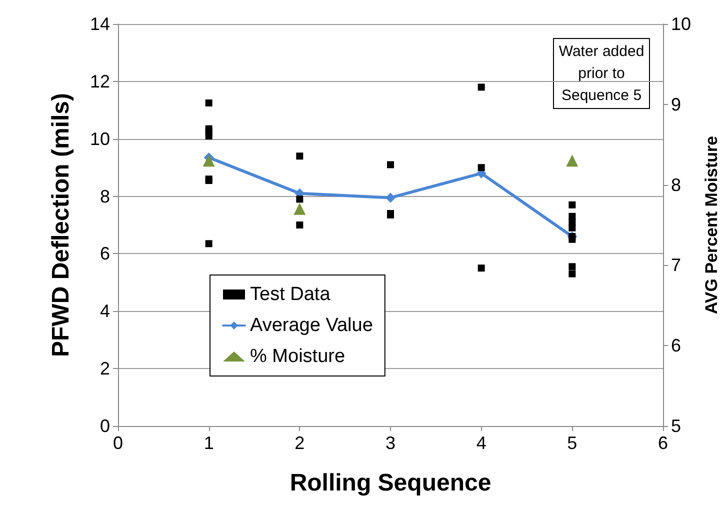  Describe the element at coordinates (676, 104) in the screenshot. I see `y2-tick-label: 9` at that location.